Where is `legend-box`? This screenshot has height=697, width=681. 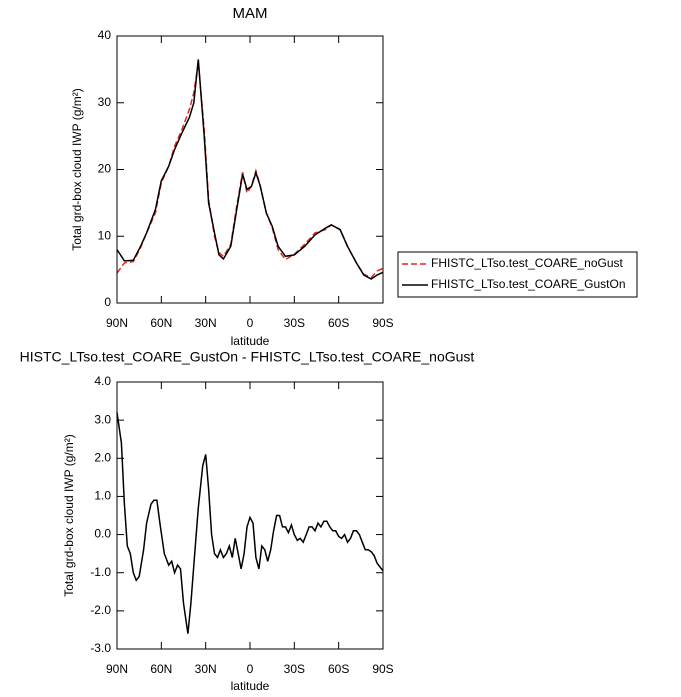
legend-box is located at coordinates (517, 274).